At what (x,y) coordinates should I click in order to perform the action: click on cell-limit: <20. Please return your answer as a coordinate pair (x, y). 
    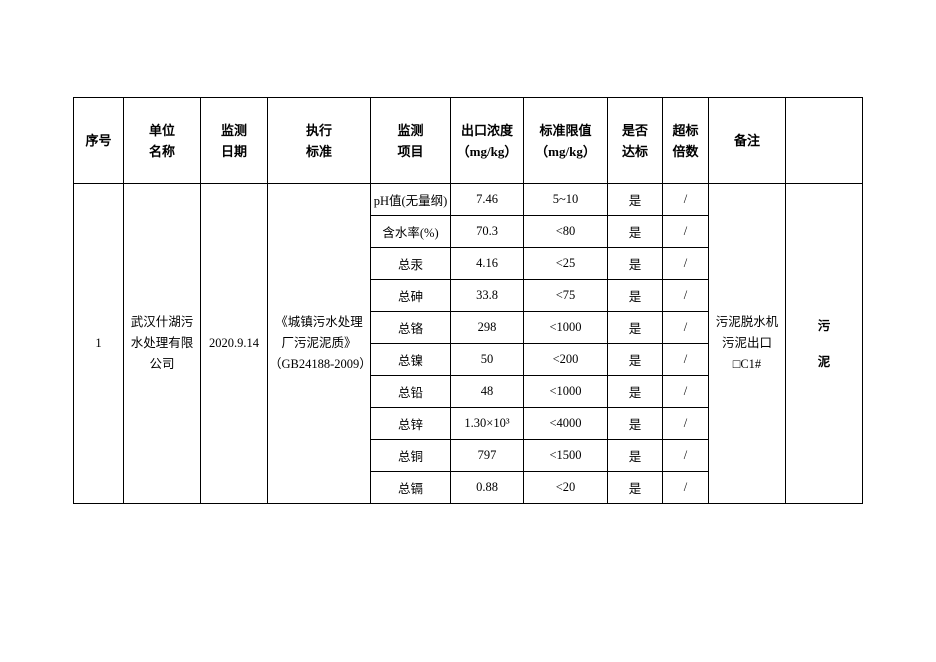
    Looking at the image, I should click on (565, 487).